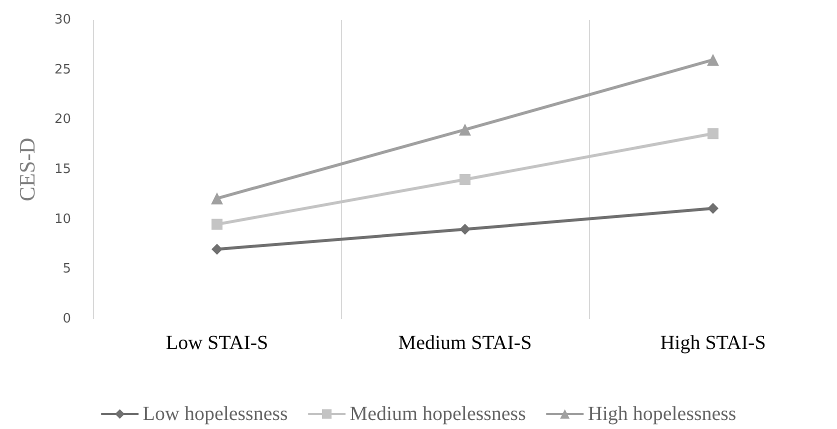  What do you see at coordinates (217, 343) in the screenshot?
I see `x-tick-label: Low STAI-S` at bounding box center [217, 343].